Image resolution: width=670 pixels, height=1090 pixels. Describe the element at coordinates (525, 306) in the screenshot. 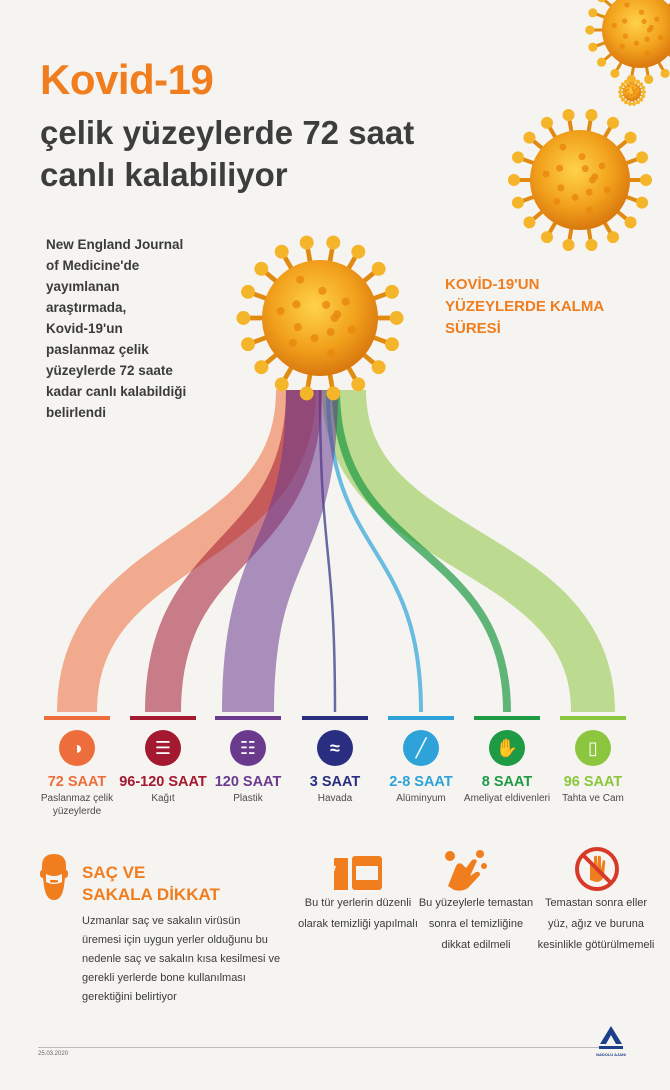

I see `section-title-line: YÜZEYLERDE KALMA` at that location.